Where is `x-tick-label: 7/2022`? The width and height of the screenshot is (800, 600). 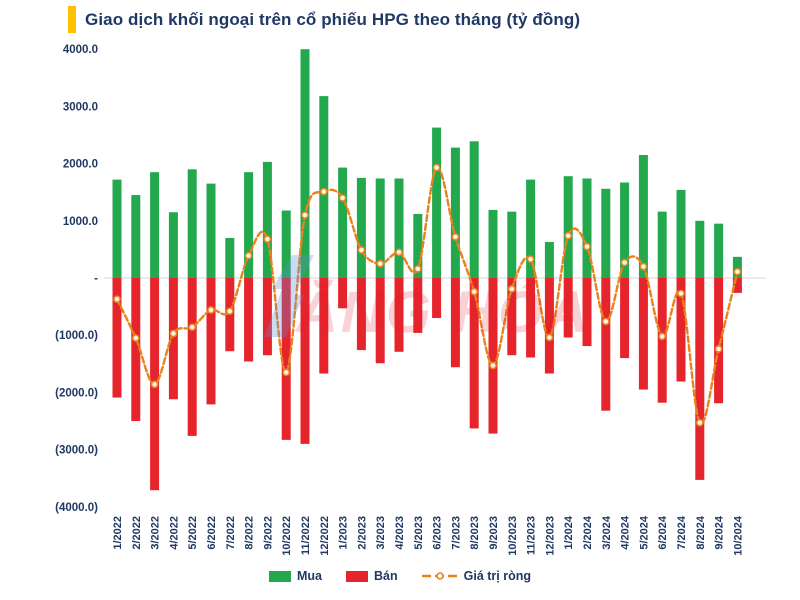
x-tick-label: 7/2022 is located at coordinates (231, 533).